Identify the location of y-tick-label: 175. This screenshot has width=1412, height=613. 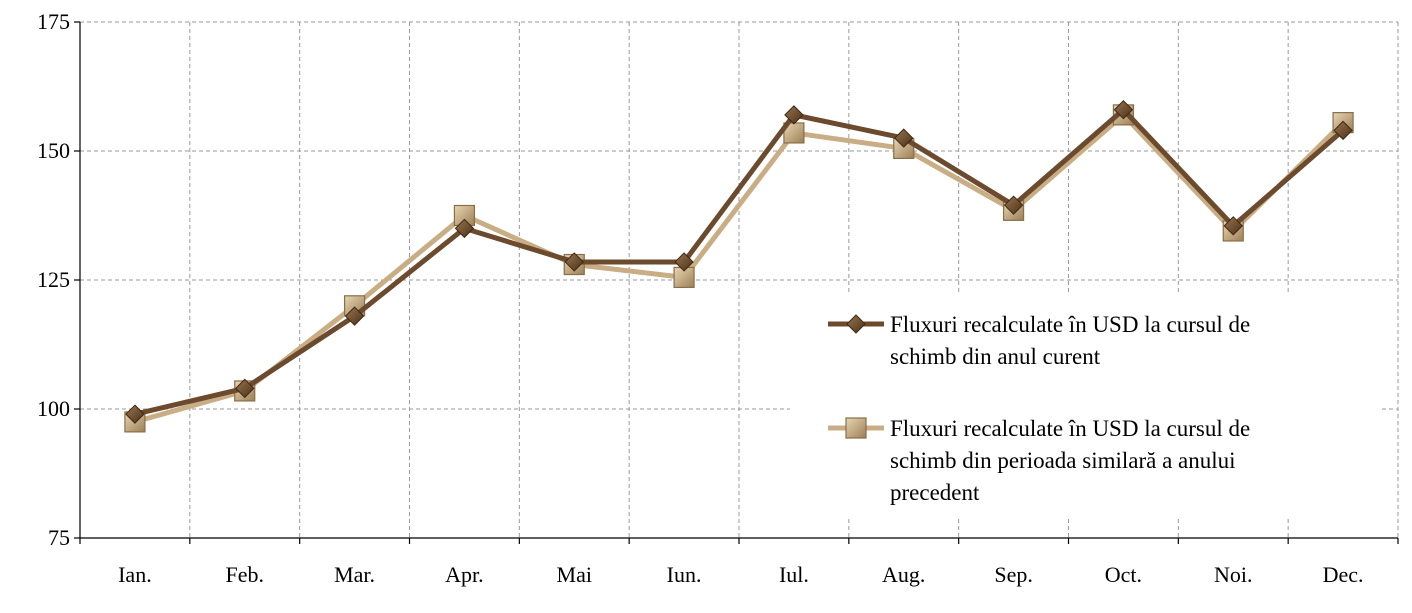
(53, 21).